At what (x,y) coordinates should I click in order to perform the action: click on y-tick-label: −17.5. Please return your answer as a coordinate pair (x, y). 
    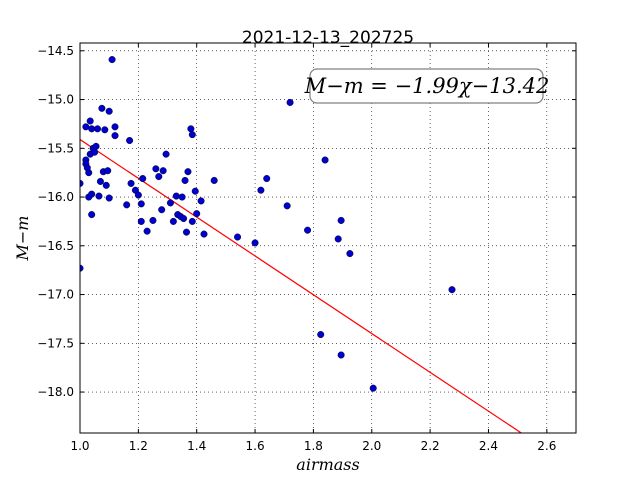
    Looking at the image, I should click on (55, 343).